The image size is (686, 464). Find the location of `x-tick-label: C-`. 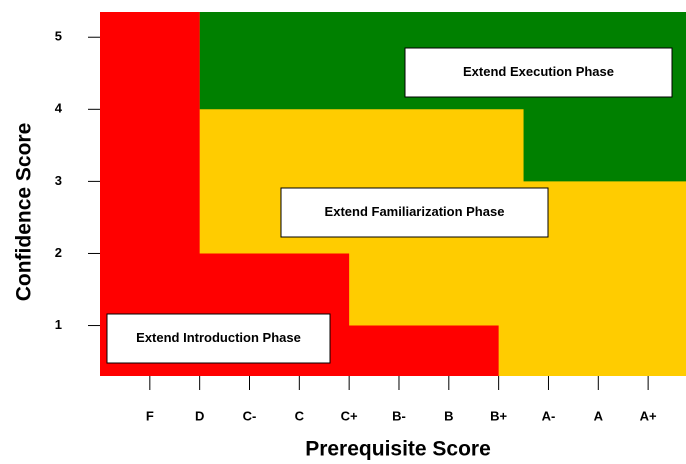

x-tick-label: C- is located at coordinates (250, 415).